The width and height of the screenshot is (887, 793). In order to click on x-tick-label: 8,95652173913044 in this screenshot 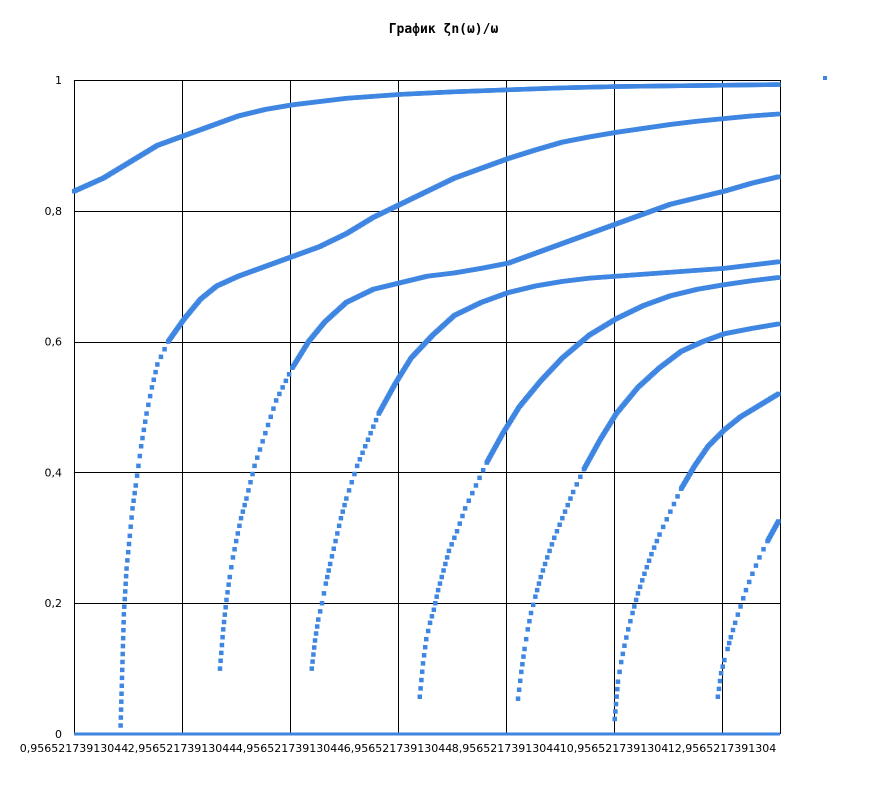, I will do `click(506, 748)`.